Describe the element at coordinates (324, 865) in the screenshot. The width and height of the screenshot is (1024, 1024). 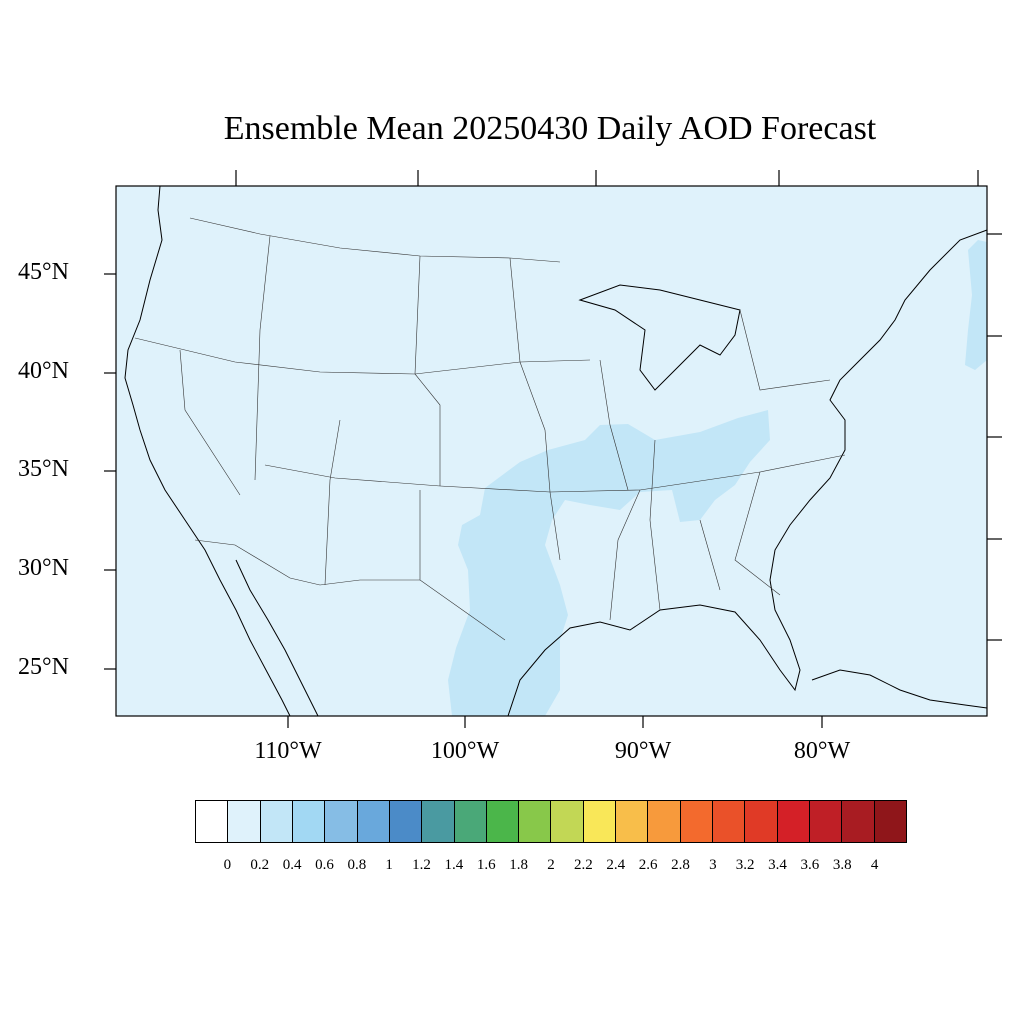
I see `colorbar-label: 0.6` at that location.